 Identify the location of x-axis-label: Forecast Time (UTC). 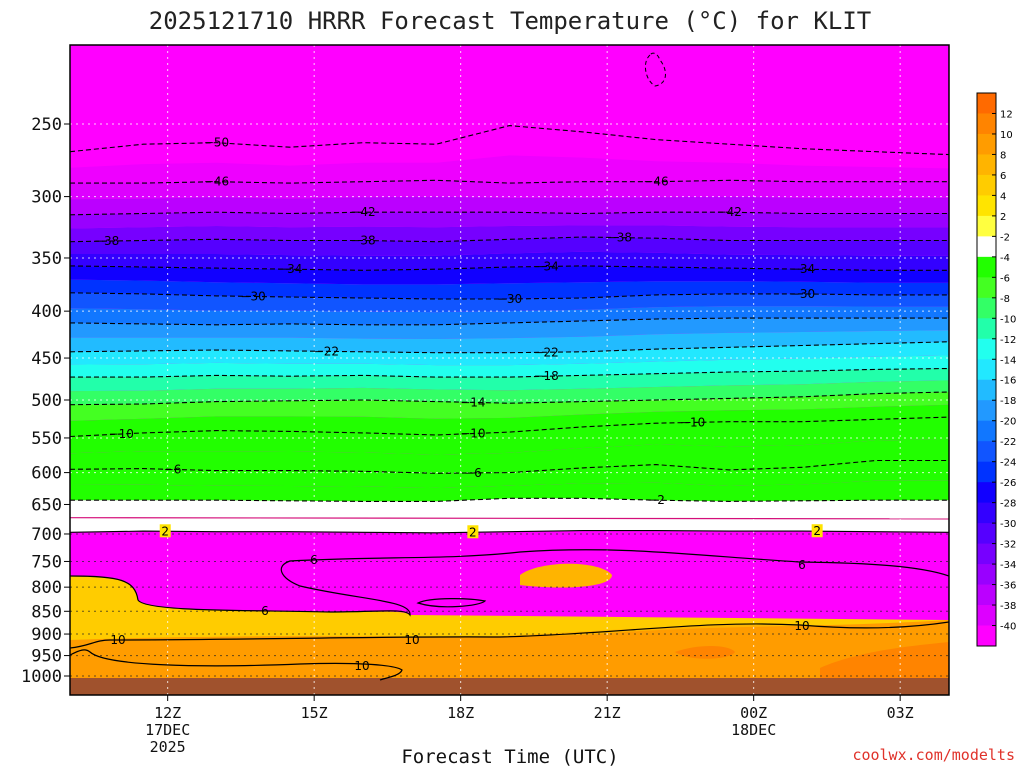
(509, 757).